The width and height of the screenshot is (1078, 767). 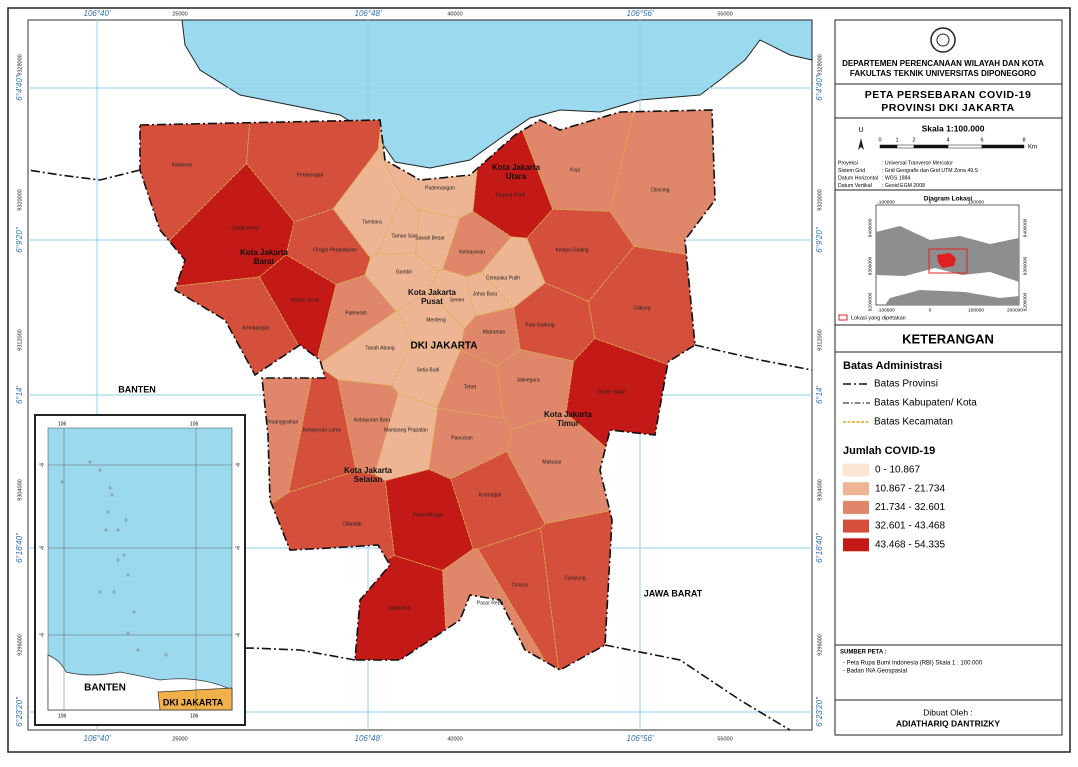 What do you see at coordinates (910, 526) in the screenshot?
I see `class-label: 32.601 - 43.468` at bounding box center [910, 526].